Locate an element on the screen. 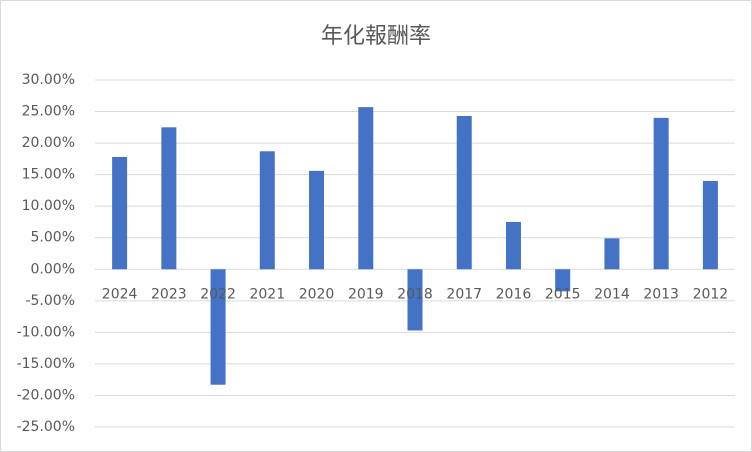 This screenshot has width=752, height=452. x-tick-label: 2020 is located at coordinates (317, 294).